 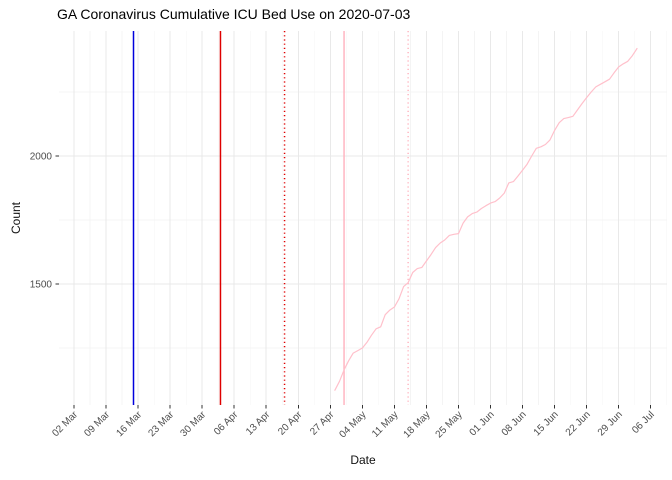 I want to click on x-tick-label: 06 Apr, so click(x=226, y=423).